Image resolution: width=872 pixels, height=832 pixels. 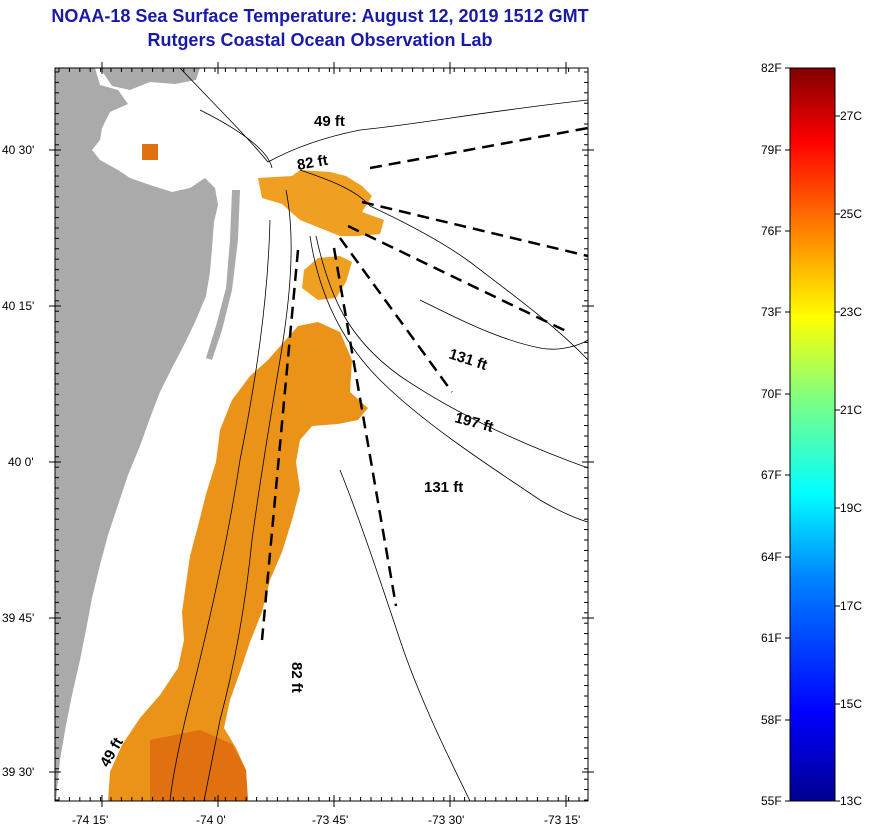 I want to click on lat-label-39-45: 39 45', so click(x=18, y=618).